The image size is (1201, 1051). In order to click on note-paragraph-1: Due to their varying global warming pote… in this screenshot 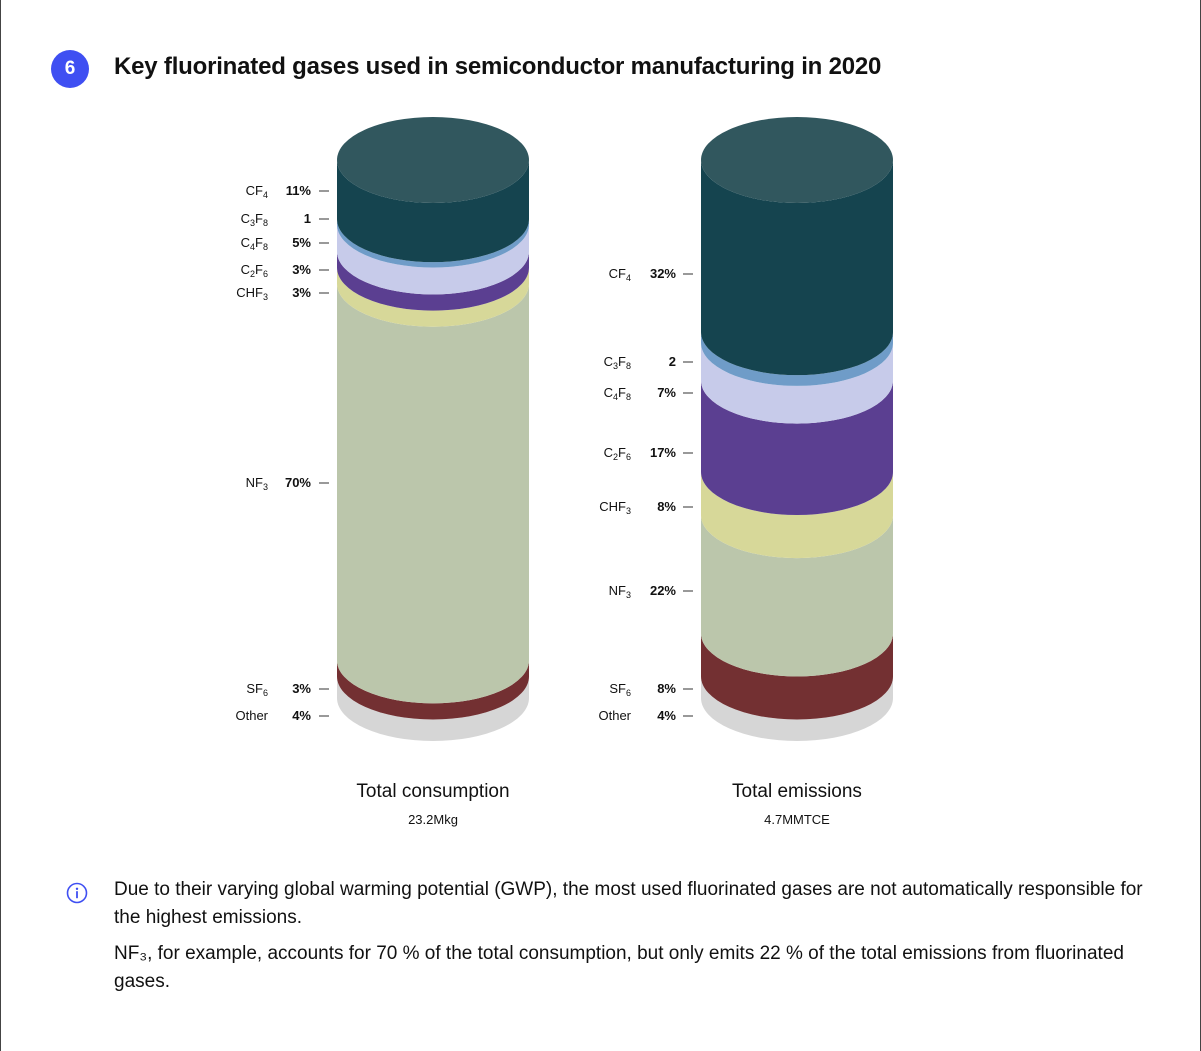, I will do `click(628, 903)`.